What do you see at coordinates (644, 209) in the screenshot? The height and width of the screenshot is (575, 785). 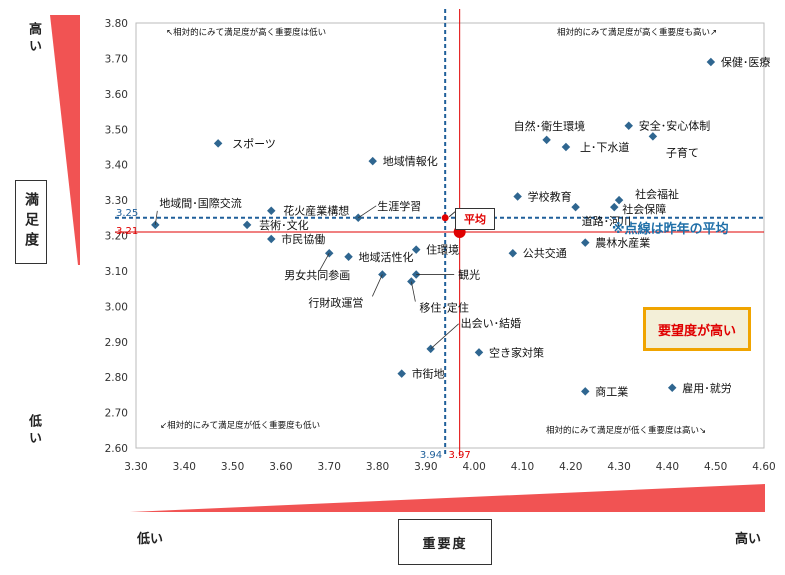 I see `point-label: 社会保障` at bounding box center [644, 209].